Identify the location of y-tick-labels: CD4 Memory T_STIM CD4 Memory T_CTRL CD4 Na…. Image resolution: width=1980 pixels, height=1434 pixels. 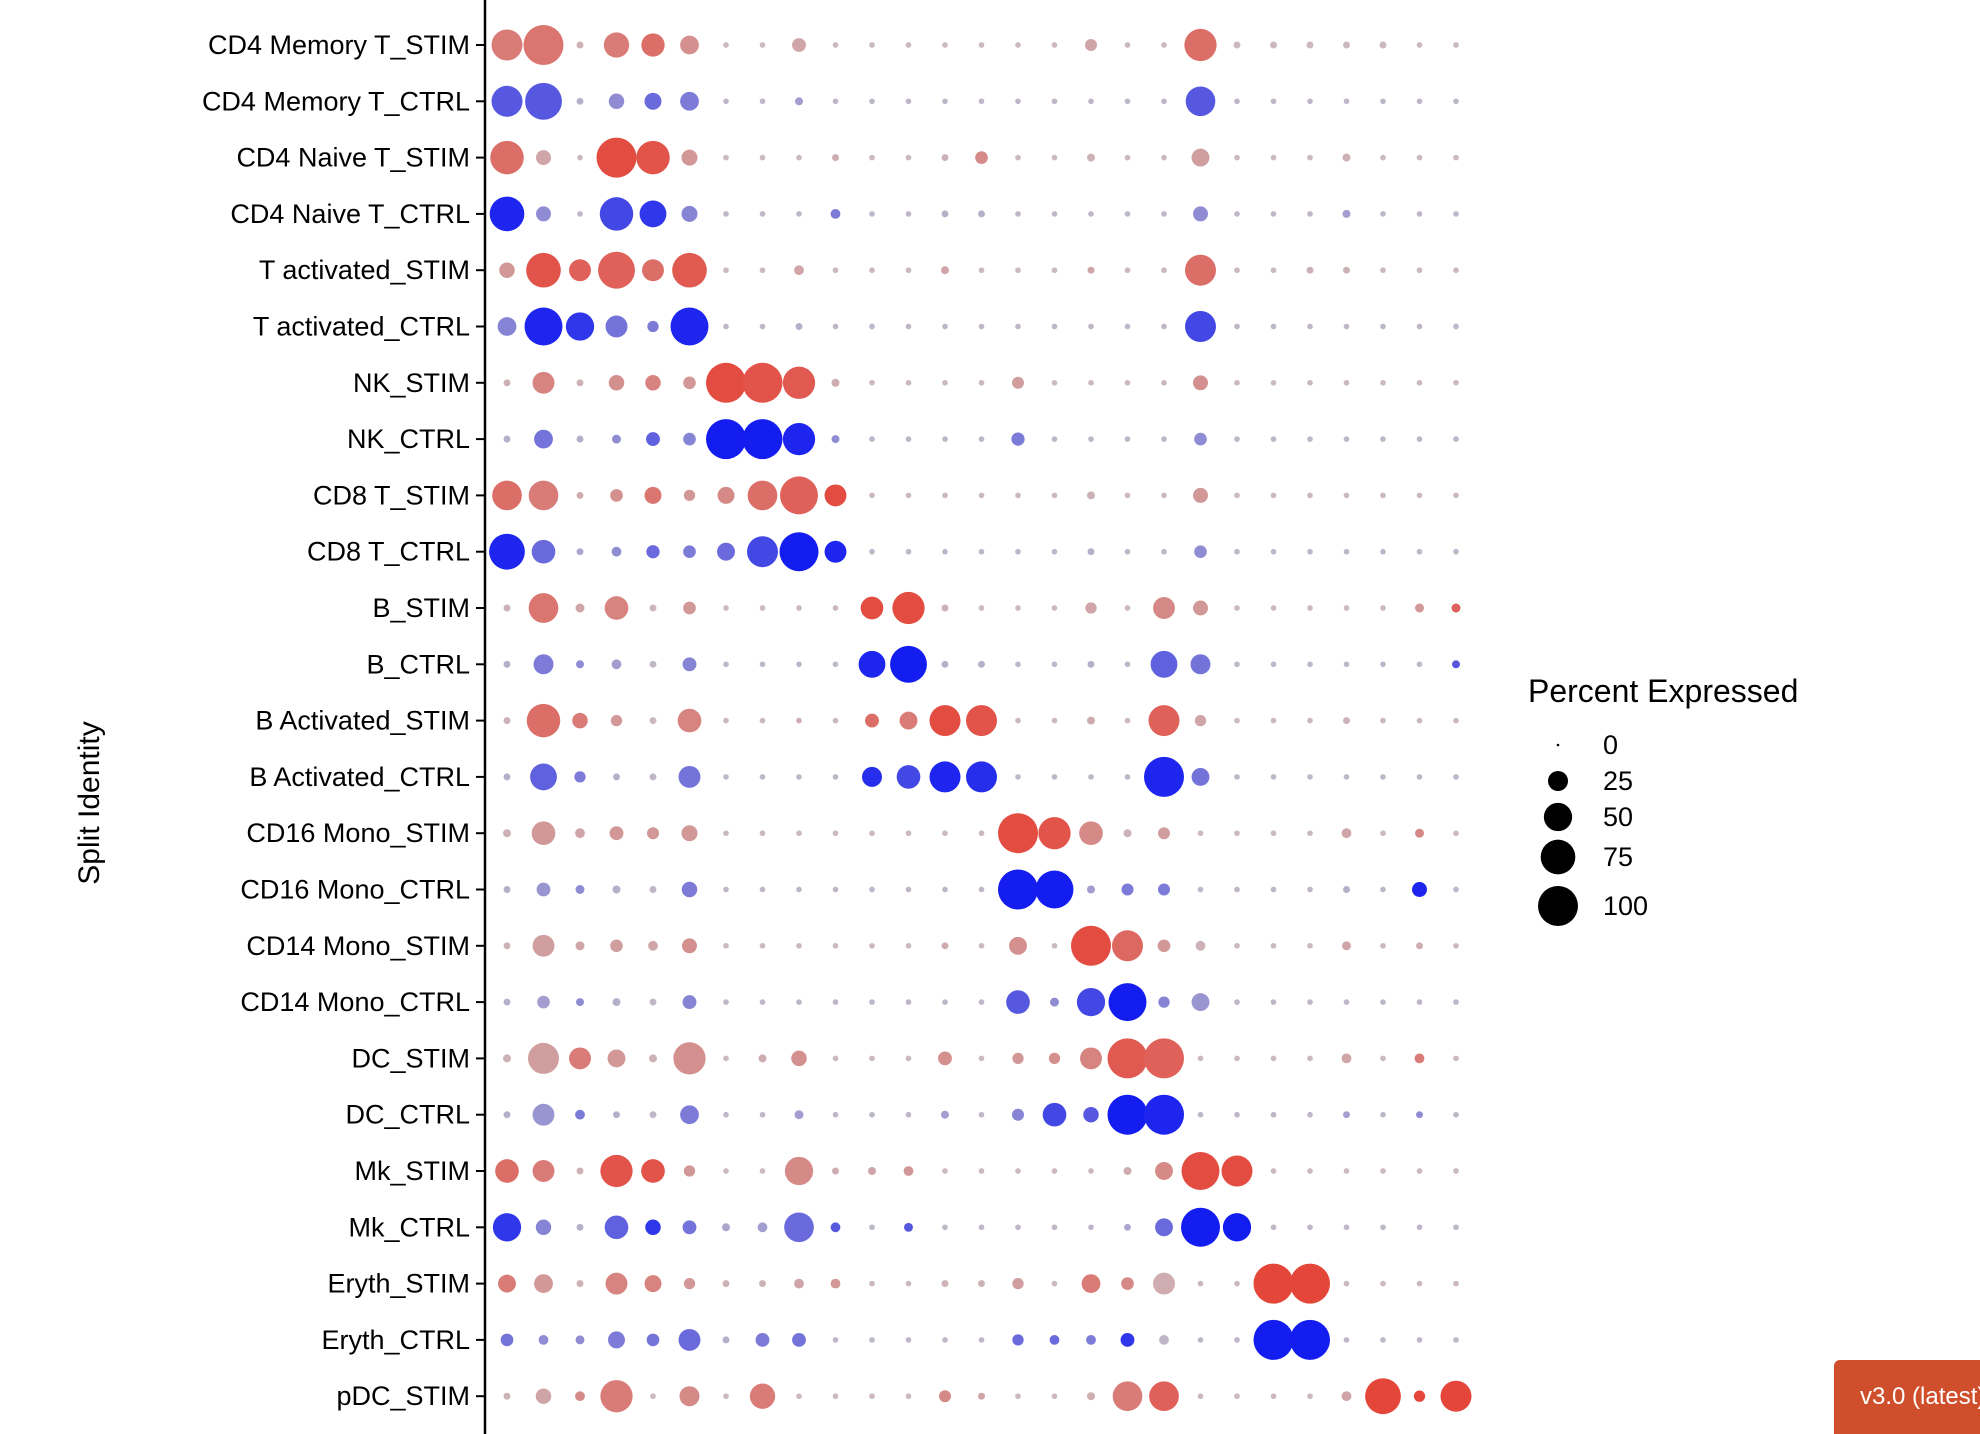
(336, 720).